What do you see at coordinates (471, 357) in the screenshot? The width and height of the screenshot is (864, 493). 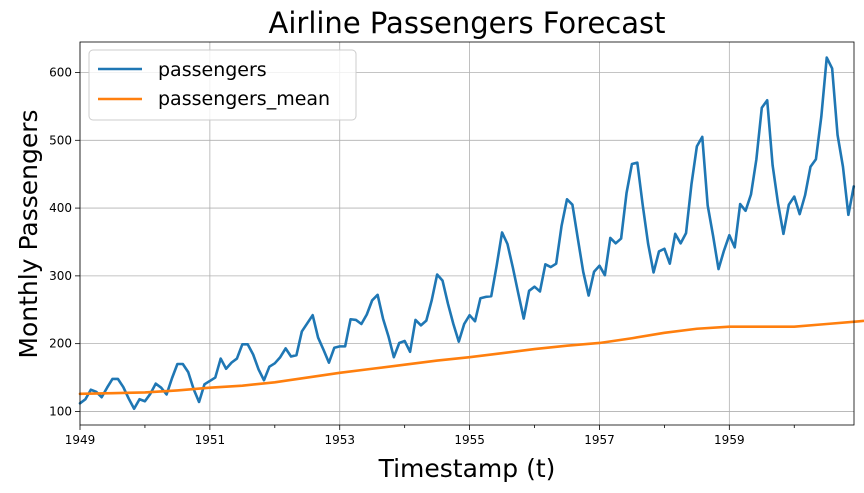 I see `series-line-passengers-mean` at bounding box center [471, 357].